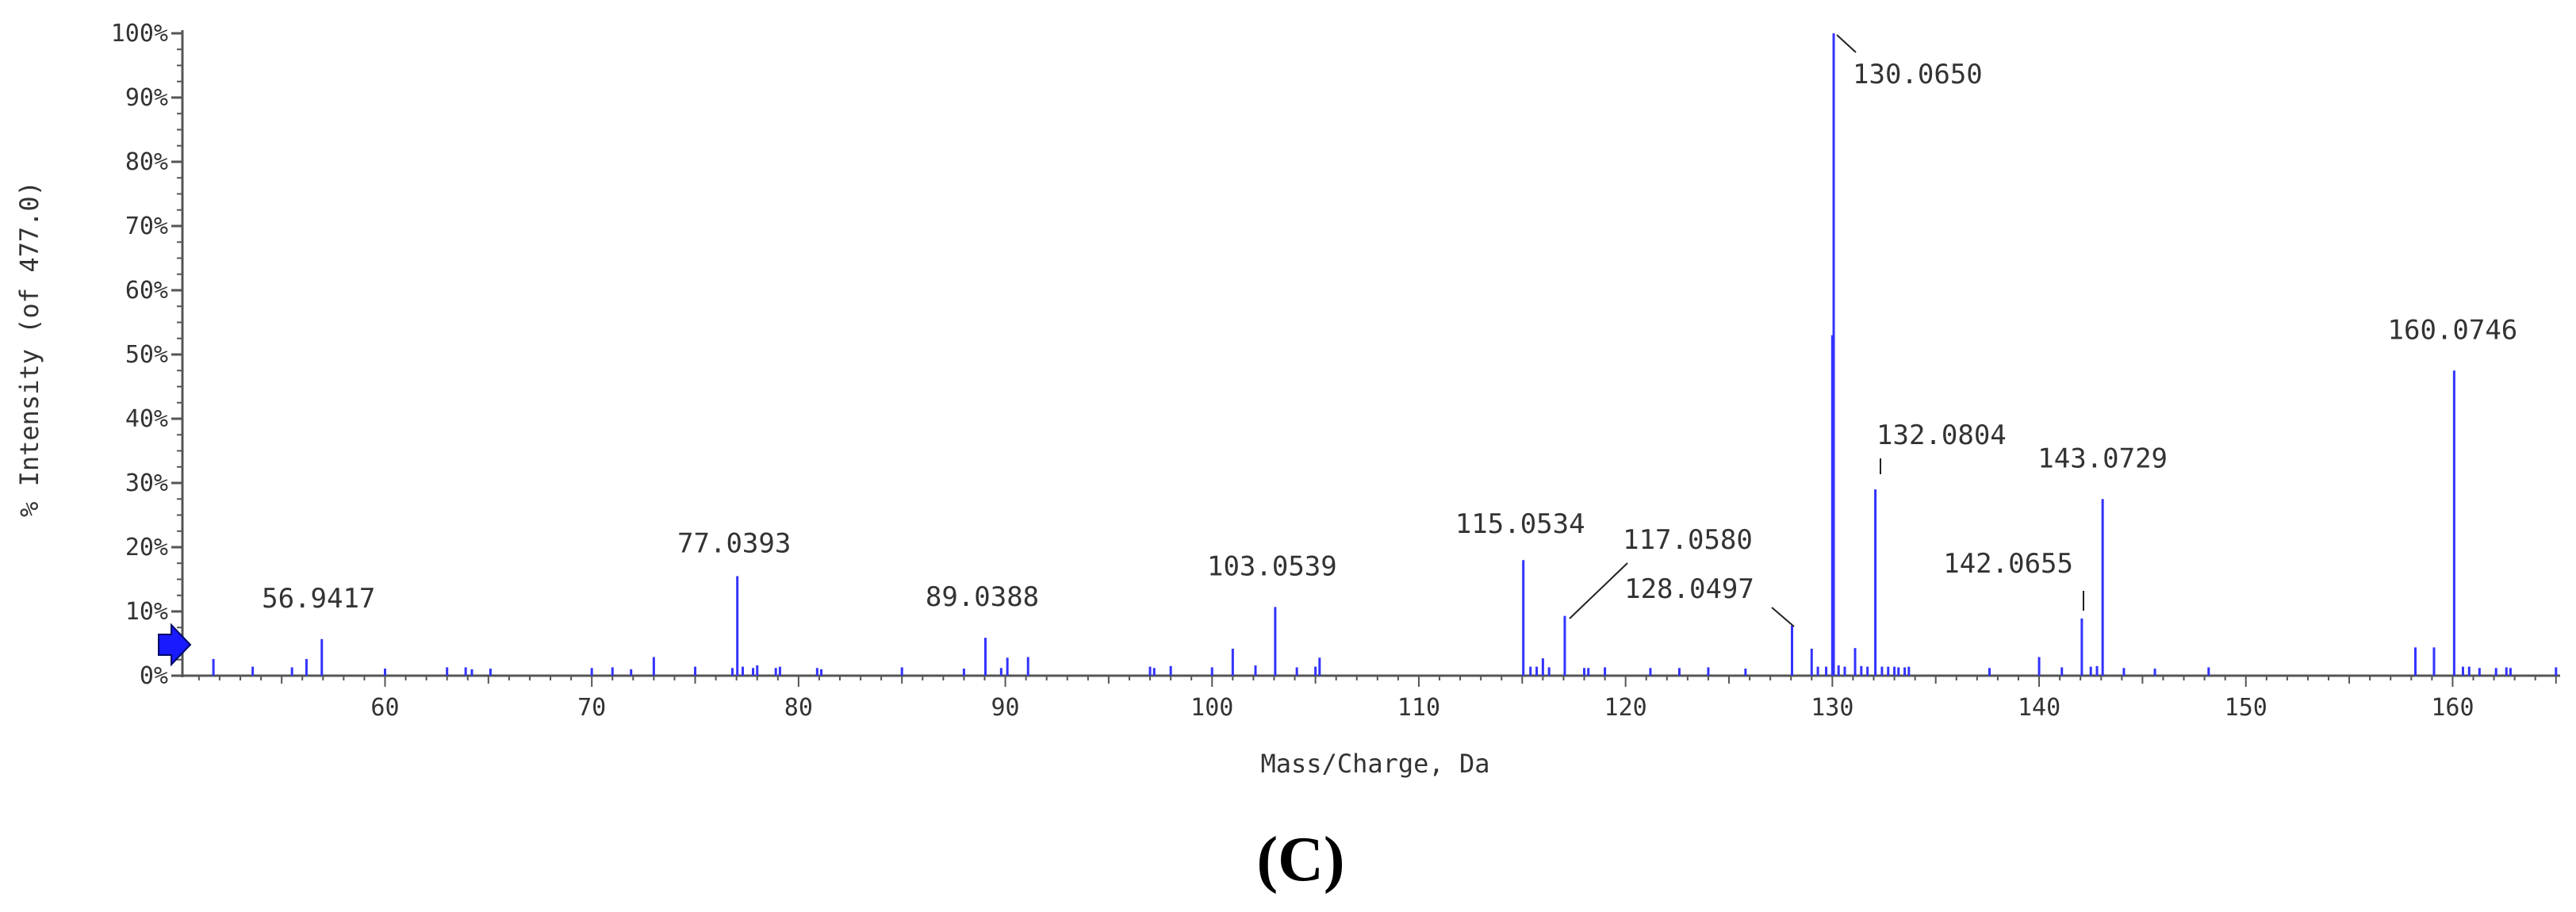 This screenshot has width=2576, height=912. What do you see at coordinates (2453, 708) in the screenshot?
I see `x-tick-label: 160` at bounding box center [2453, 708].